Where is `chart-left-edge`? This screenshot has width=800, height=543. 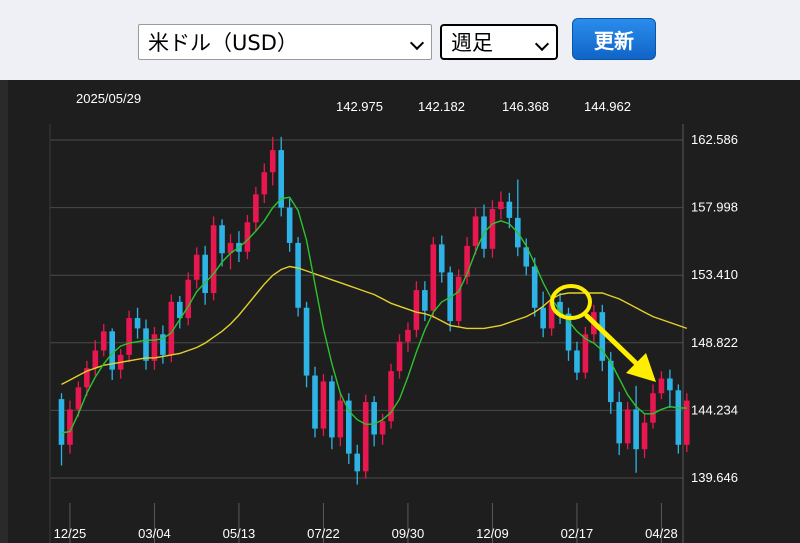
chart-left-edge is located at coordinates (4, 311).